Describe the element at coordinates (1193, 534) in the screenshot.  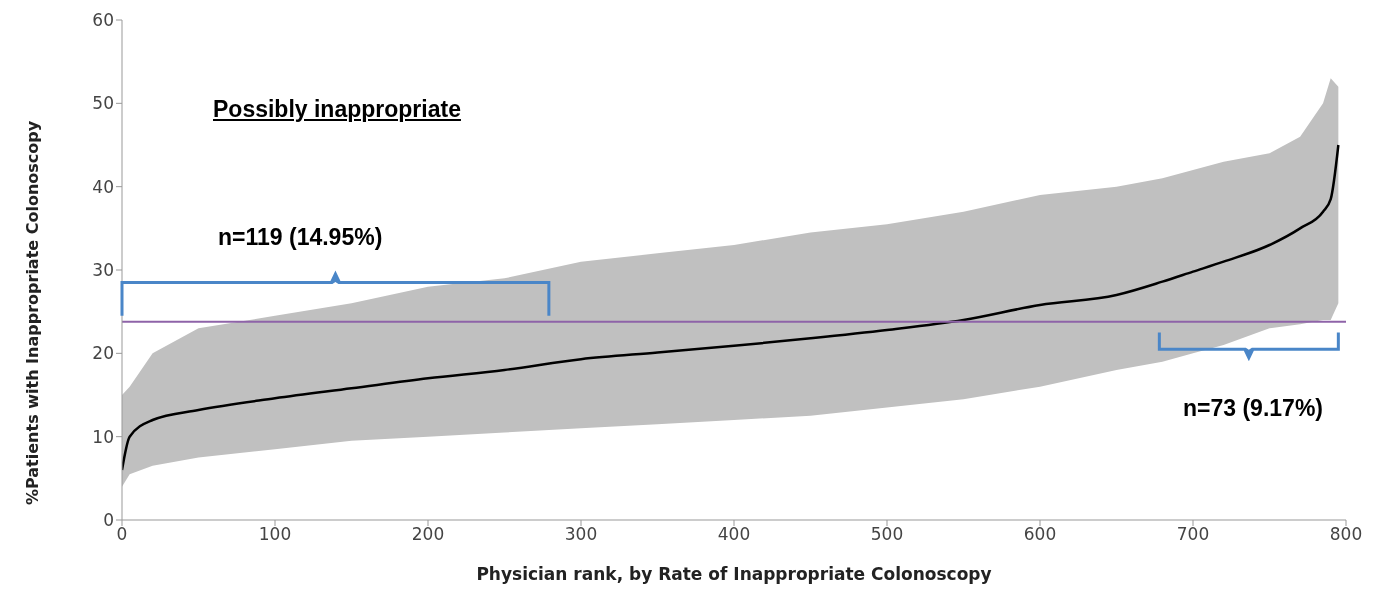
I see `x-tick-label: 700` at that location.